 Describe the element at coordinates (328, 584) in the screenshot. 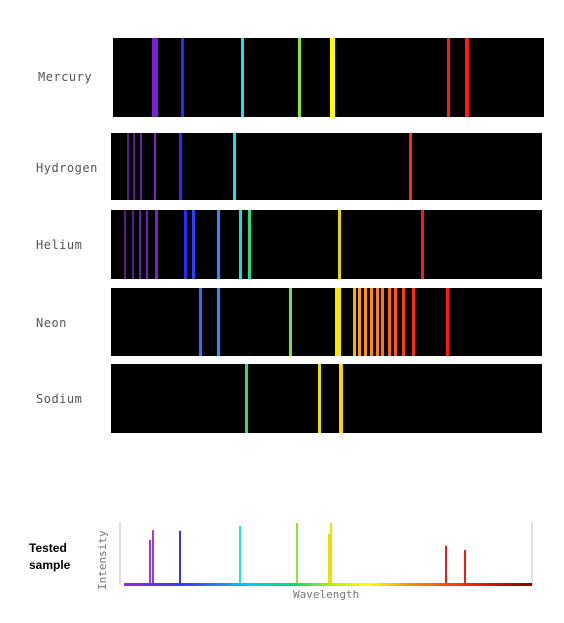

I see `spectrum-baseline` at that location.